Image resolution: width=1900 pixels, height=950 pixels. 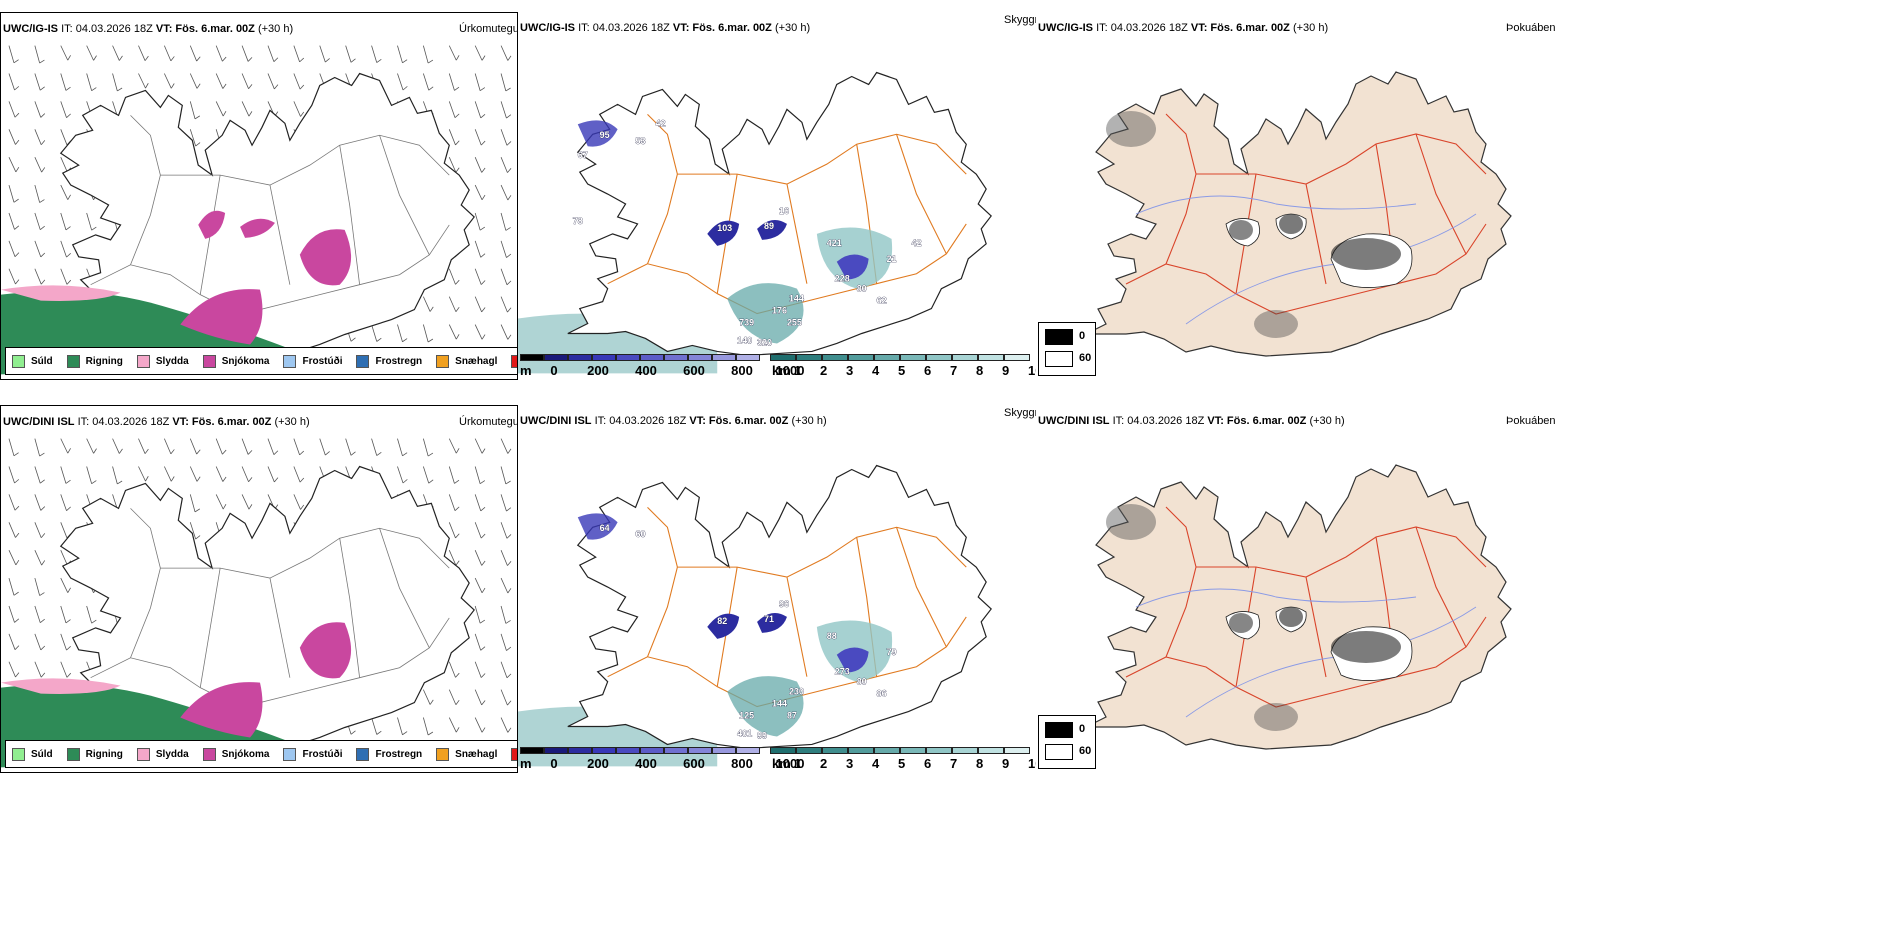 I want to click on fog-legend-label: 60, so click(x=1085, y=358).